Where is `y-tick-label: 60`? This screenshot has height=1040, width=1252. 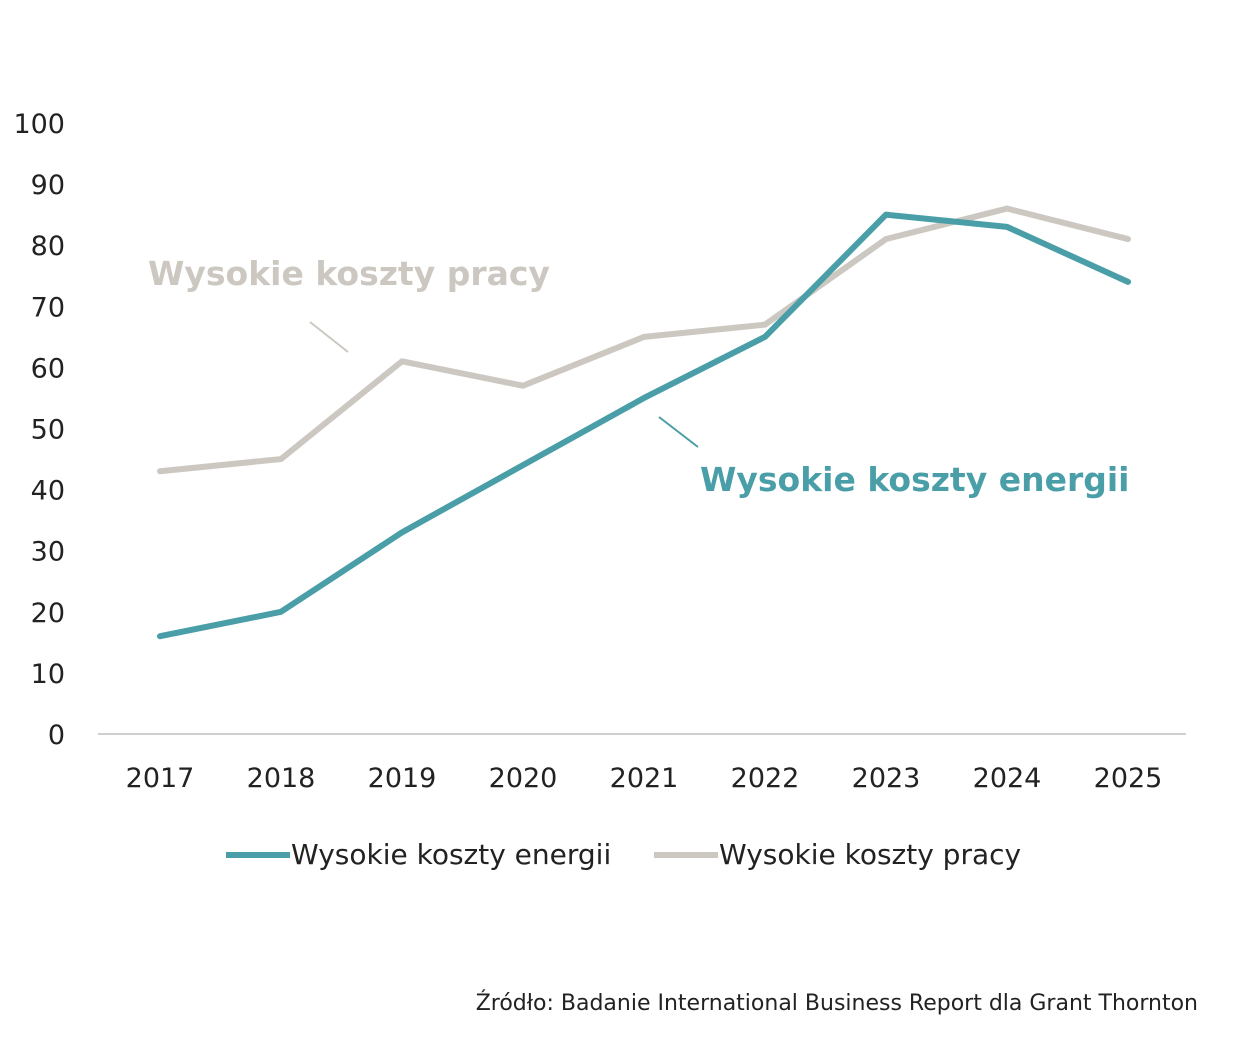
y-tick-label: 60 is located at coordinates (48, 368).